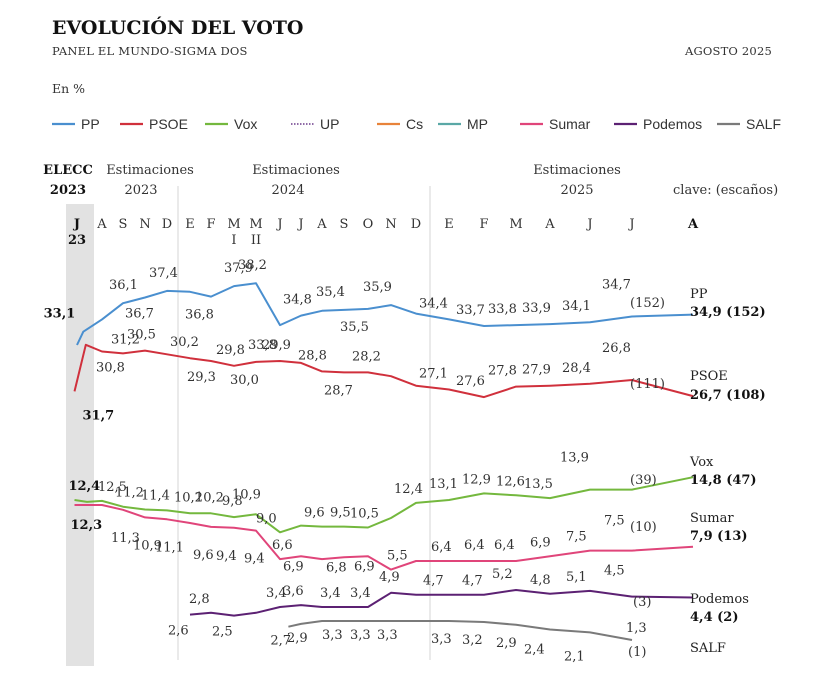 This screenshot has width=822, height=686. Describe the element at coordinates (636, 628) in the screenshot. I see `data-label: 1,3` at that location.